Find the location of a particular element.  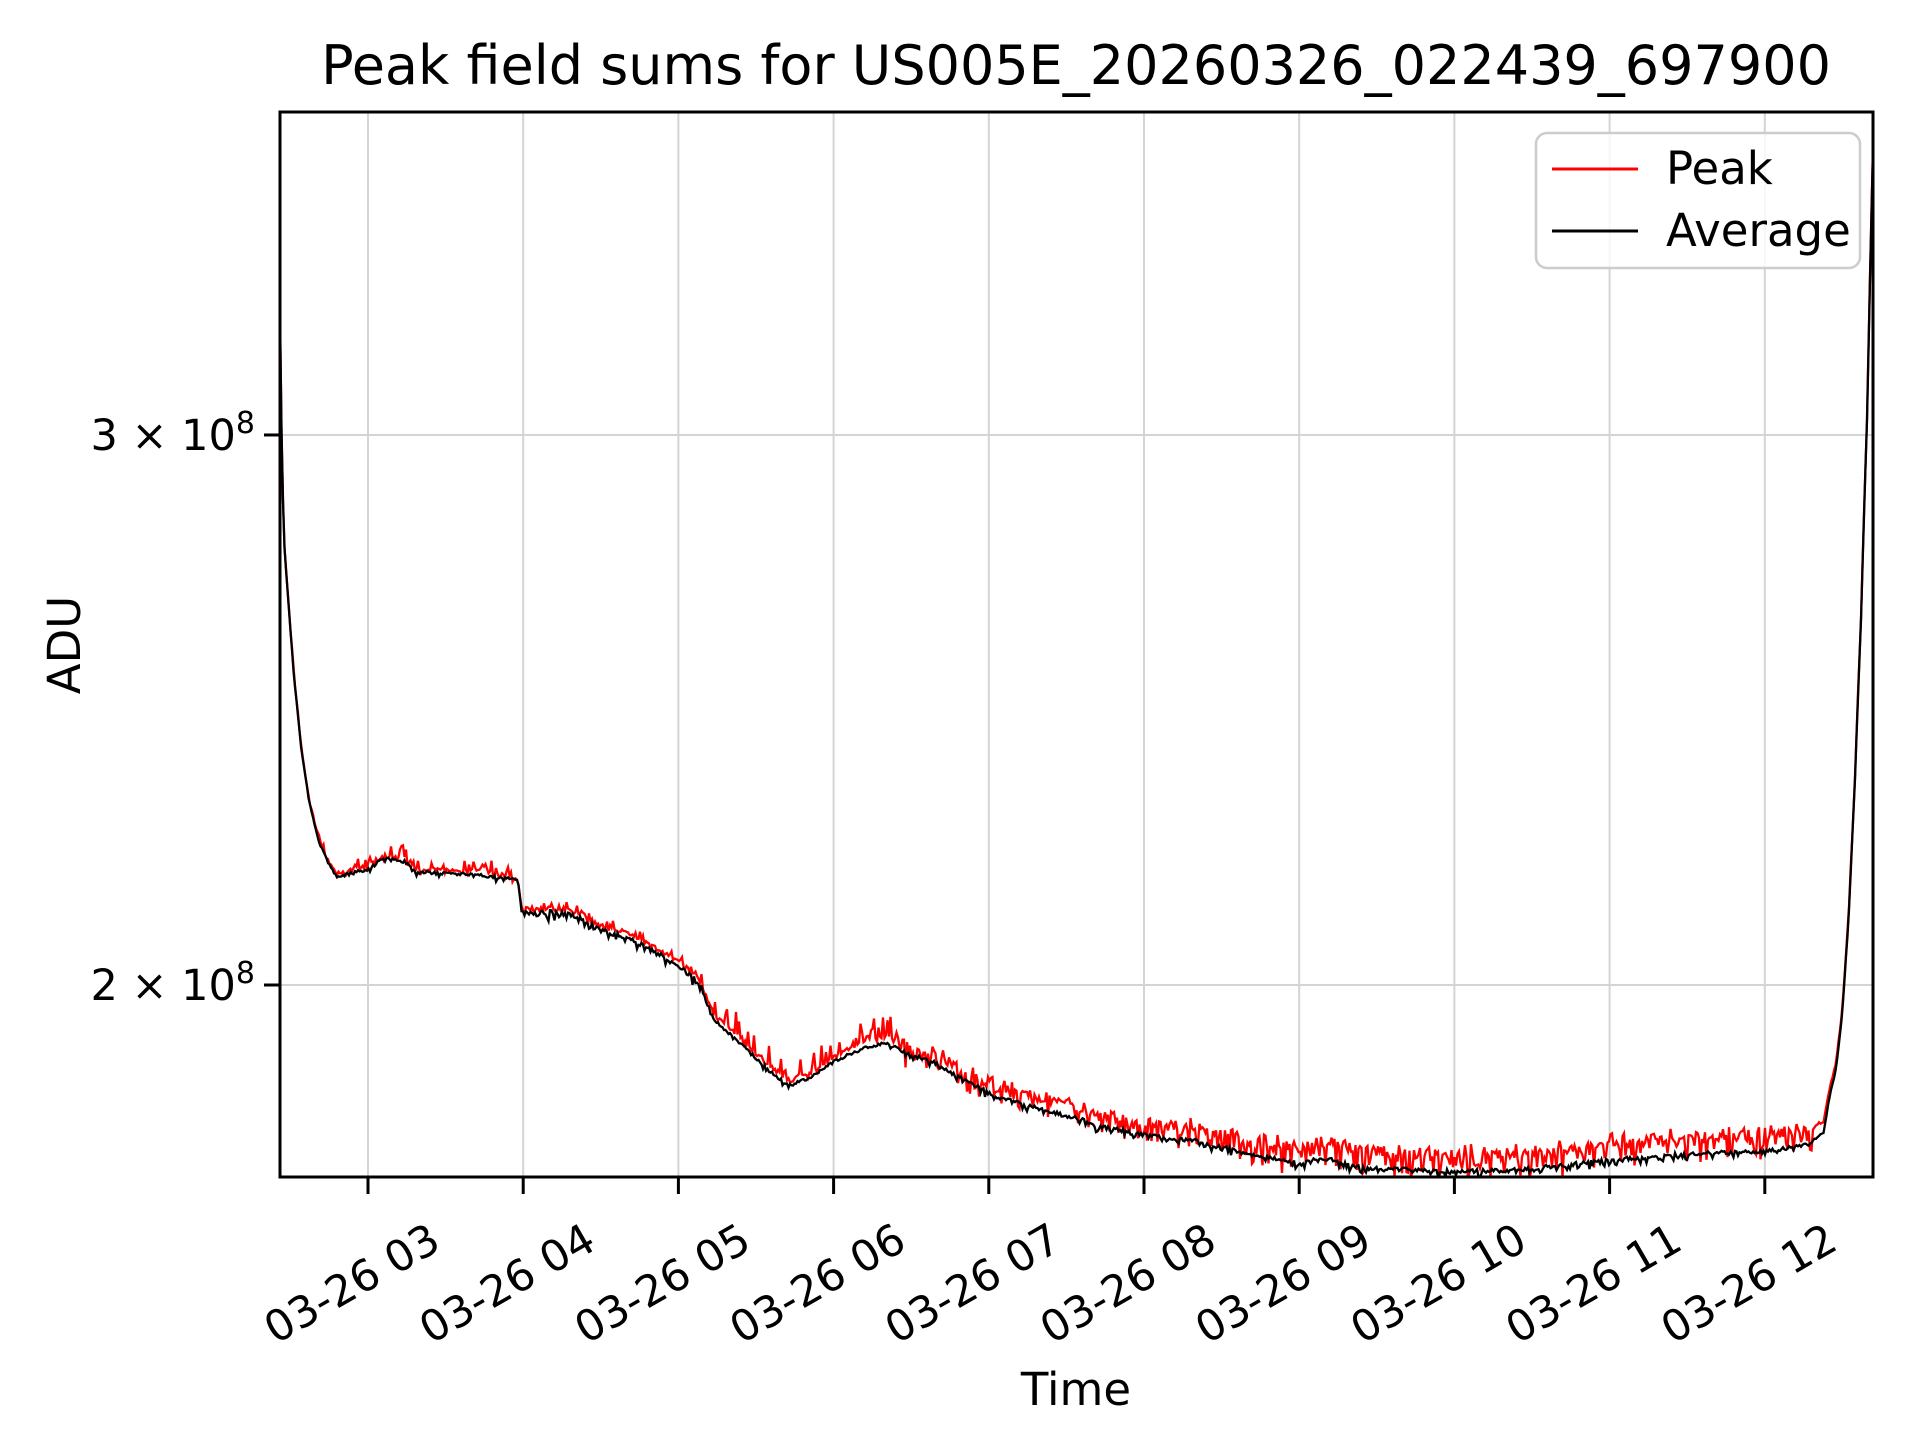

x-tick-label: 03-26 12 is located at coordinates (1749, 1284).